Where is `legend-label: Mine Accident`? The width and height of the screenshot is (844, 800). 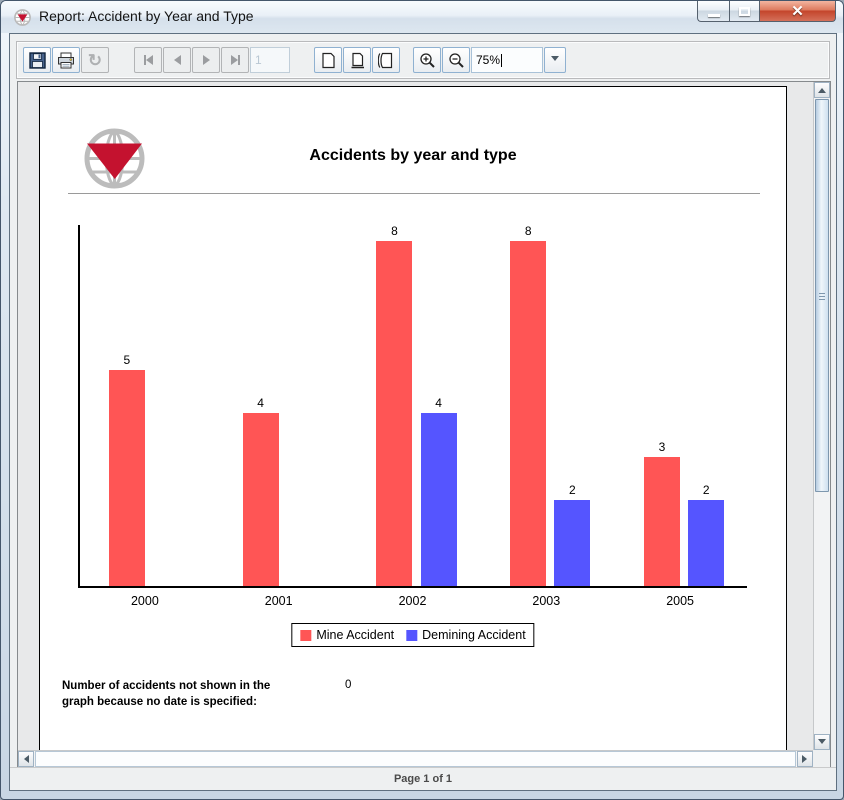 legend-label: Mine Accident is located at coordinates (355, 635).